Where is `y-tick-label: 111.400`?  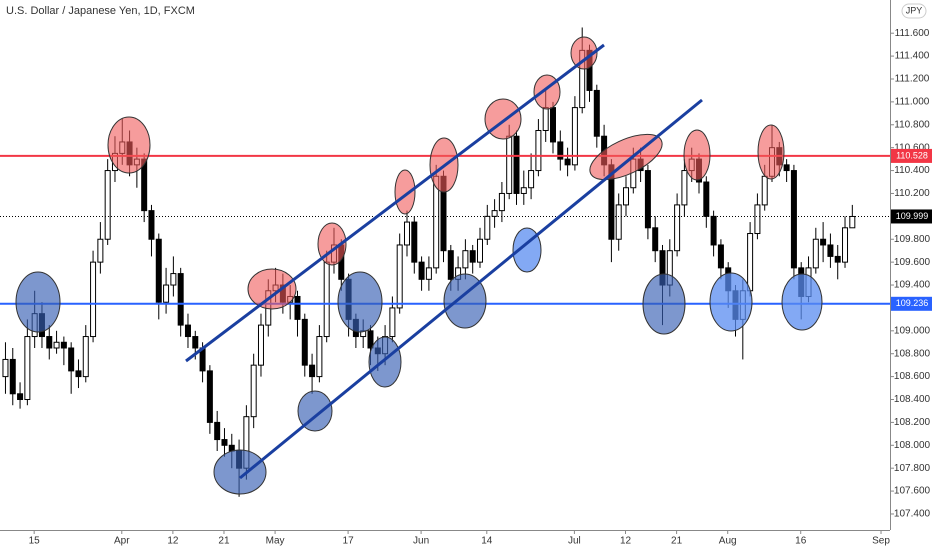
y-tick-label: 111.400 is located at coordinates (912, 56).